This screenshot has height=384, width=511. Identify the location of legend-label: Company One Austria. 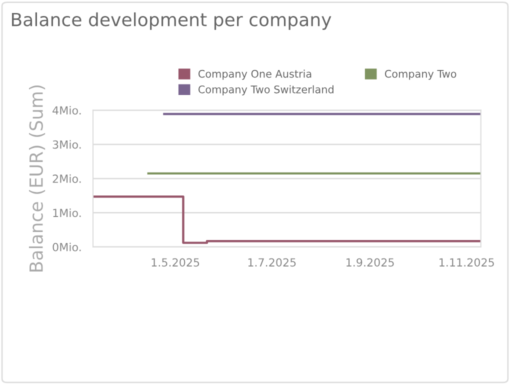
(255, 75).